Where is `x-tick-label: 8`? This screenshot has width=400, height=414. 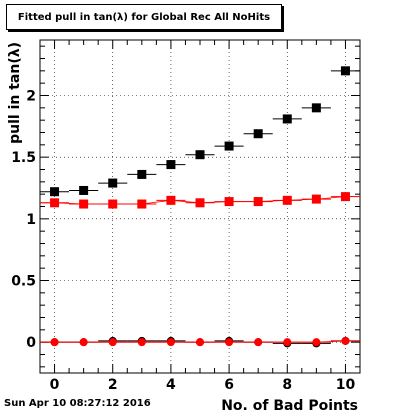
x-tick-label: 8 is located at coordinates (287, 385).